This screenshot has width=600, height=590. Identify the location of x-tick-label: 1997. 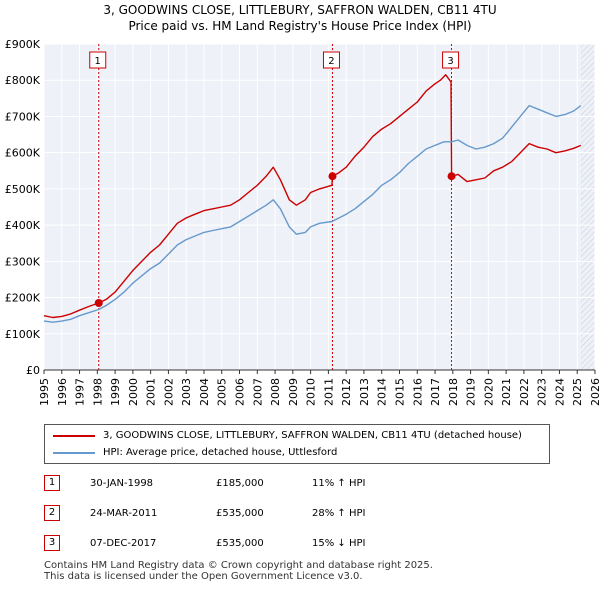
(80, 392).